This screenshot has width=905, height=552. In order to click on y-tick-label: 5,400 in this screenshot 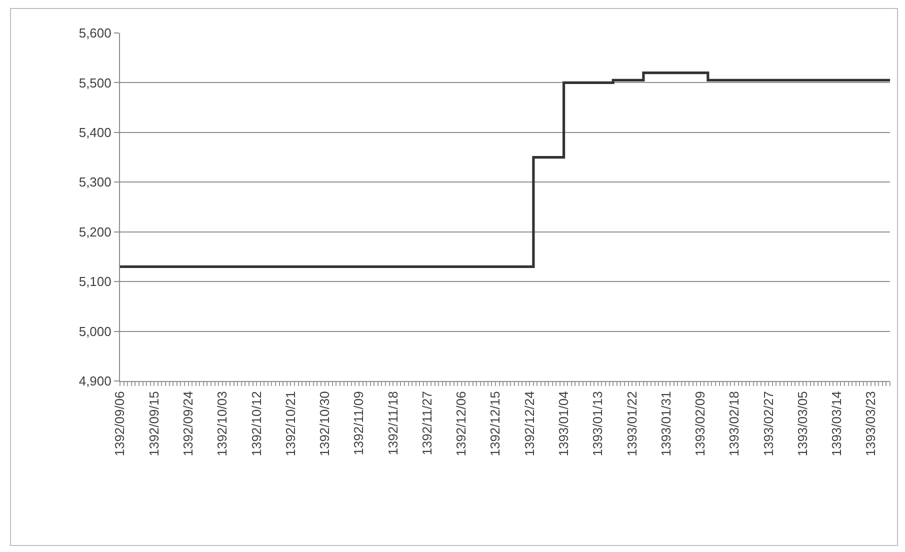, I will do `click(95, 132)`.